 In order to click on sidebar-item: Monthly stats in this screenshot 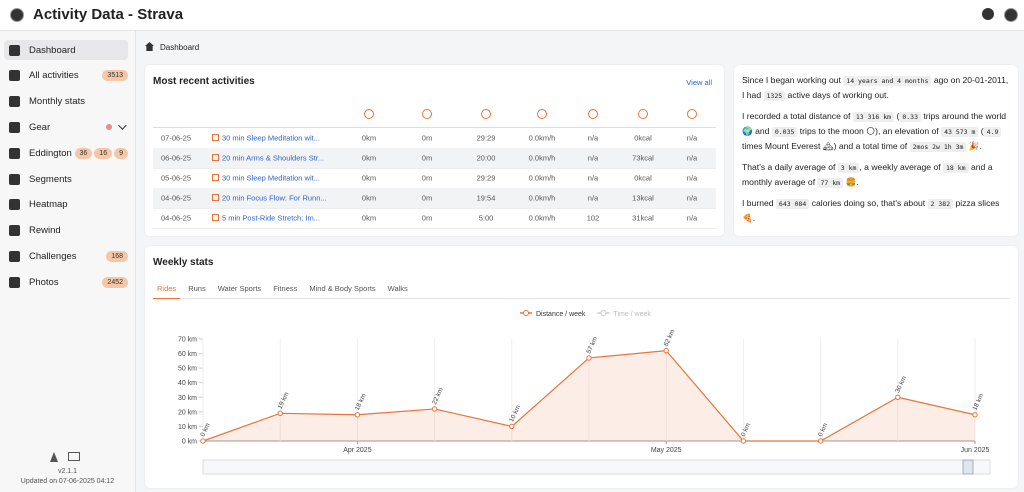, I will do `click(66, 102)`.